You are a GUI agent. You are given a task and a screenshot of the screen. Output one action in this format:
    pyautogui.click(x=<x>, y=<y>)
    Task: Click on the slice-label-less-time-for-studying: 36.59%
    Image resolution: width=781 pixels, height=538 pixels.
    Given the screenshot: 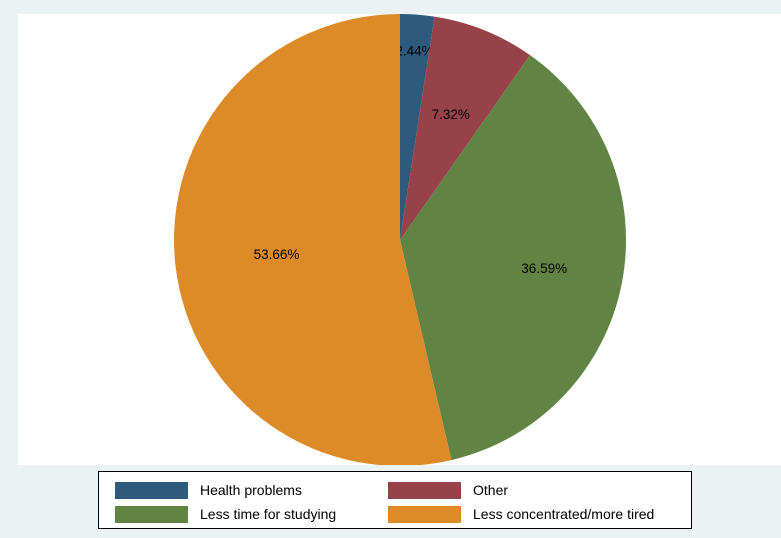 What is the action you would take?
    pyautogui.click(x=544, y=268)
    